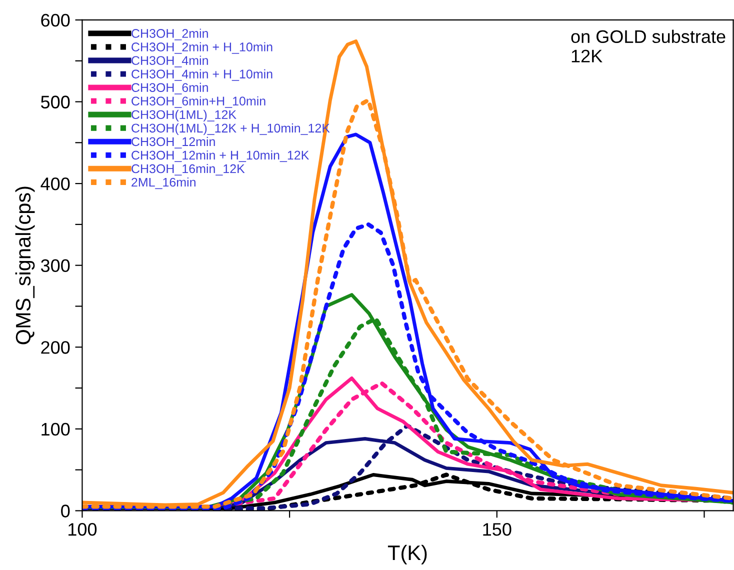  Describe the element at coordinates (55, 20) in the screenshot. I see `y-tick-label: 600` at that location.